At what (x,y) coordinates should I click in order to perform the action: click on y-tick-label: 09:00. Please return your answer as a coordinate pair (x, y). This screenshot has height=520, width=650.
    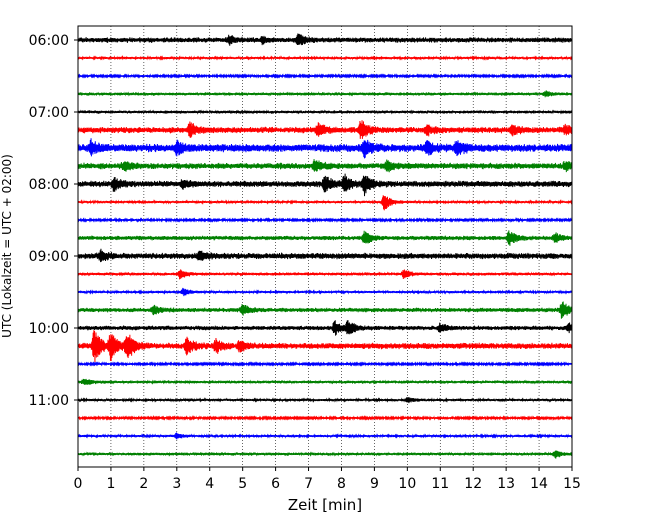
    Looking at the image, I should click on (49, 257).